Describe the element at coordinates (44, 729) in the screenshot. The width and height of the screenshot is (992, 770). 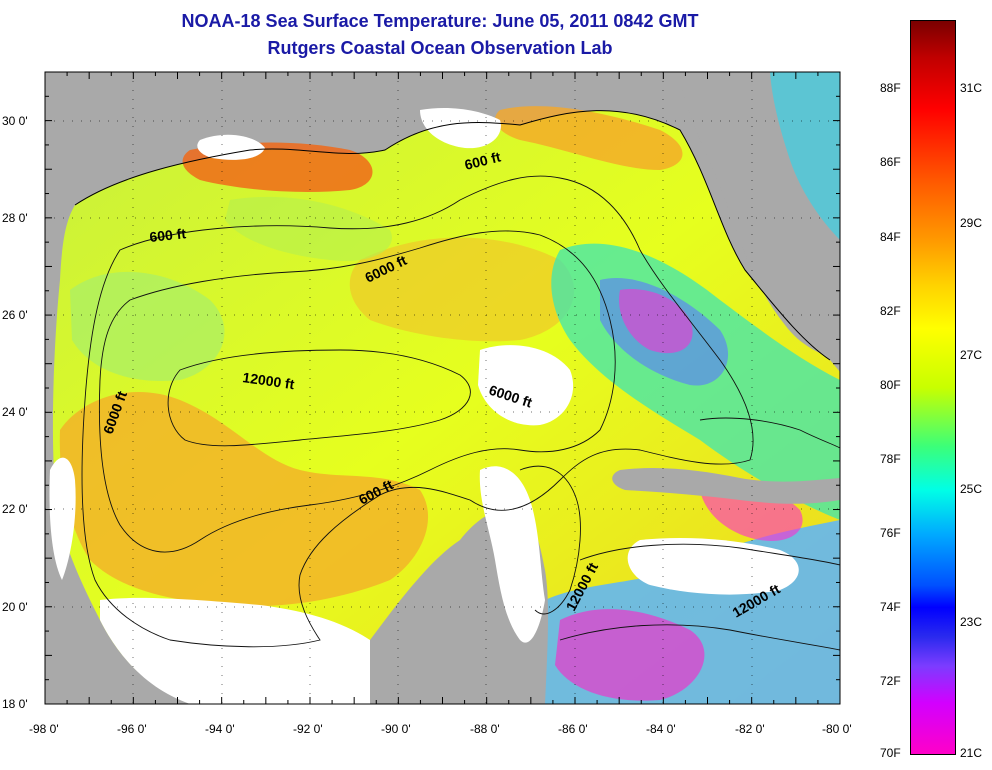
I see `longitude-tick-label: -98 0'` at that location.